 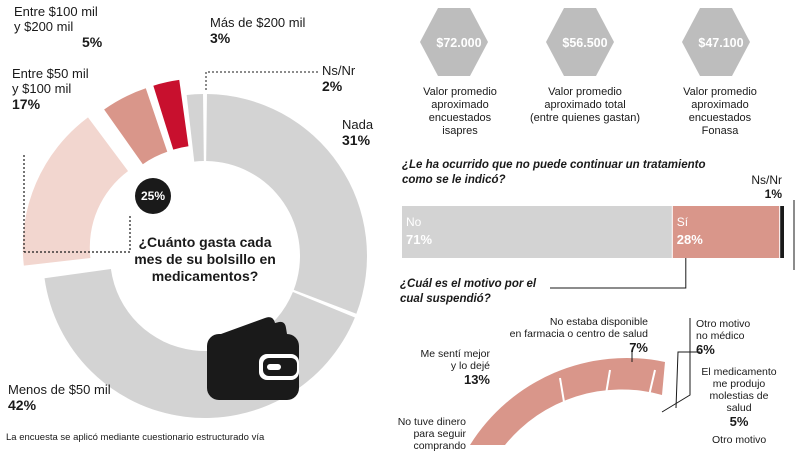 I want to click on treatment-bar-label-1: Sí, so click(x=683, y=222).